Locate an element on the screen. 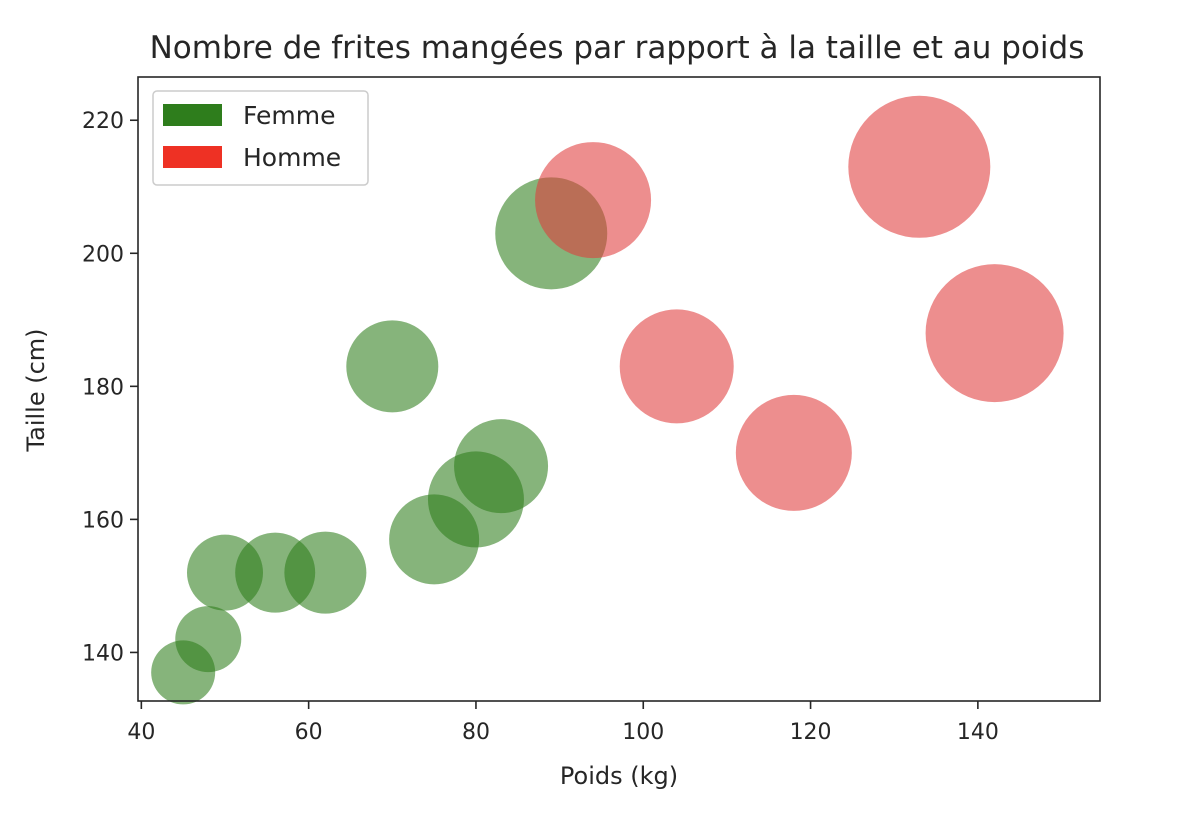  x-tick-label: 100 is located at coordinates (643, 732).